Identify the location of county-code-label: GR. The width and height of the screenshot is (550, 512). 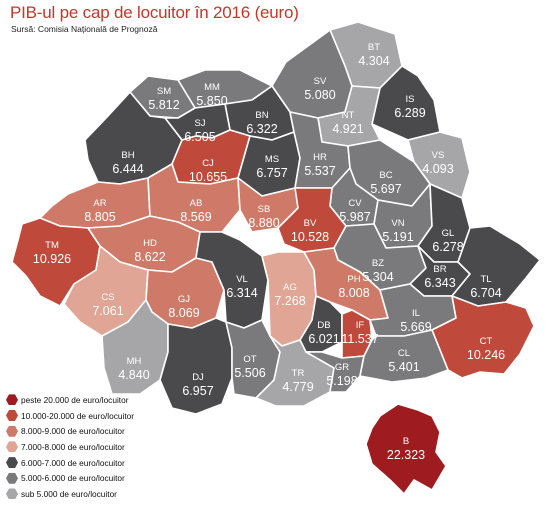
(342, 367).